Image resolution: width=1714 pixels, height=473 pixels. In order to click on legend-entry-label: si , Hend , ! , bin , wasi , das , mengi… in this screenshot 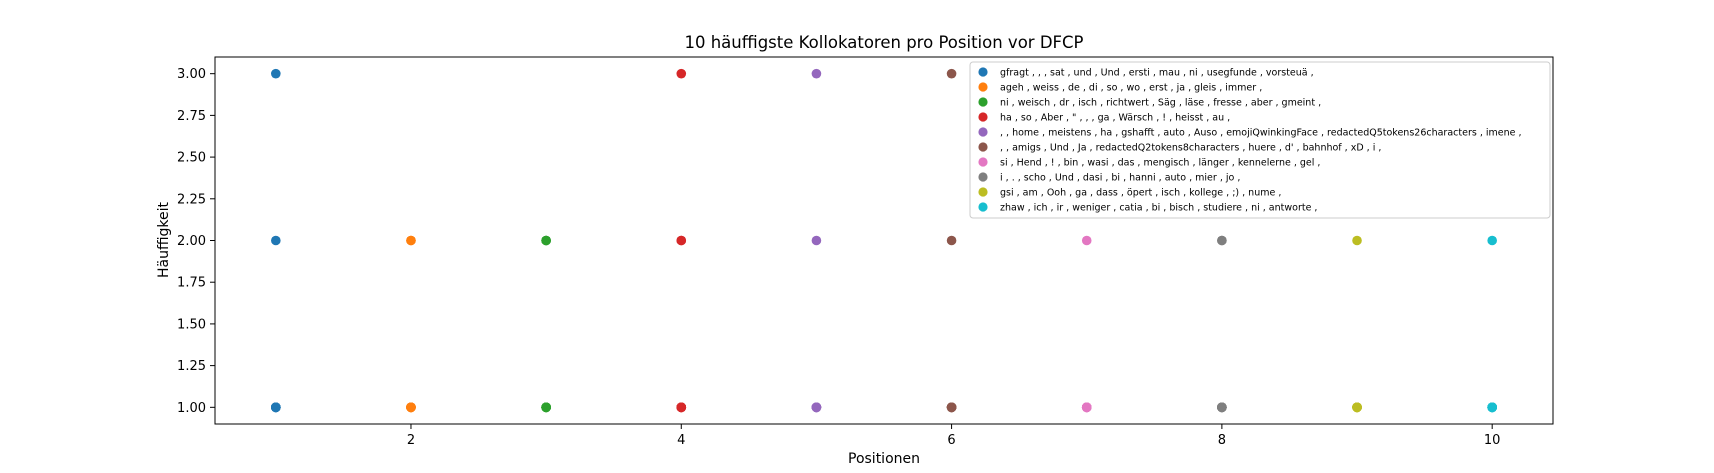, I will do `click(1160, 163)`.